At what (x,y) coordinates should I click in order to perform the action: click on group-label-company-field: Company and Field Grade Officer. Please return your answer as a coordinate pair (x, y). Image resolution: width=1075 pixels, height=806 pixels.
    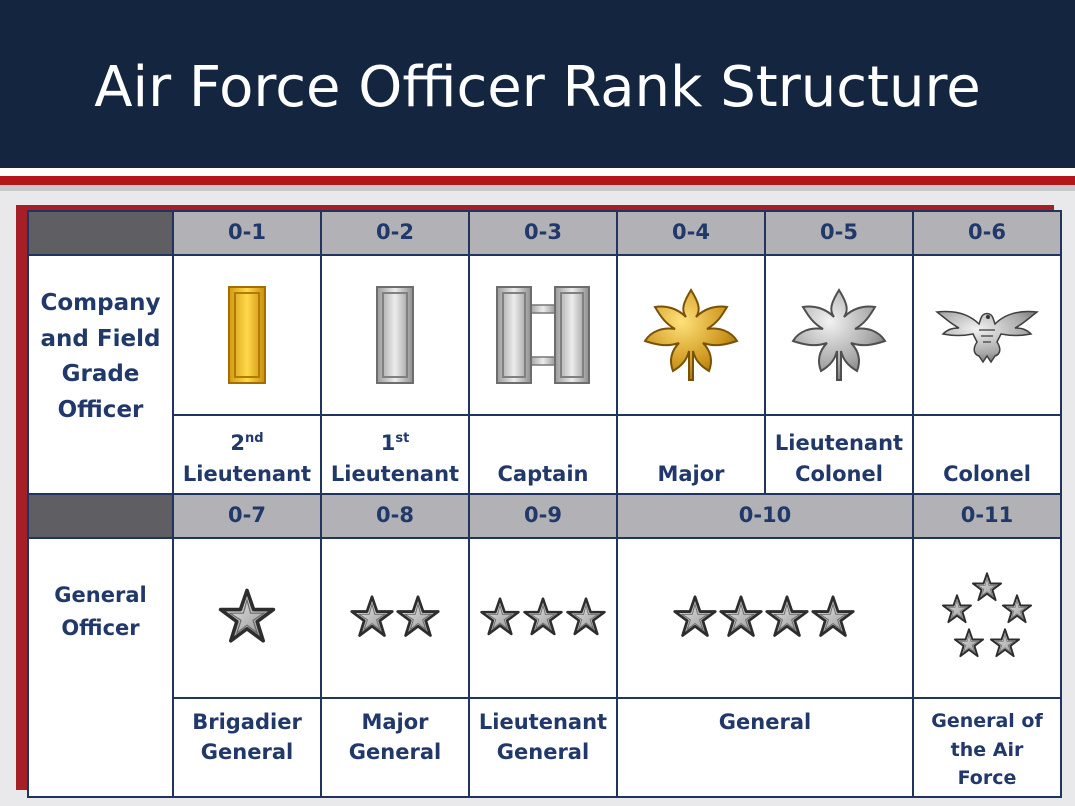
    Looking at the image, I should click on (100, 374).